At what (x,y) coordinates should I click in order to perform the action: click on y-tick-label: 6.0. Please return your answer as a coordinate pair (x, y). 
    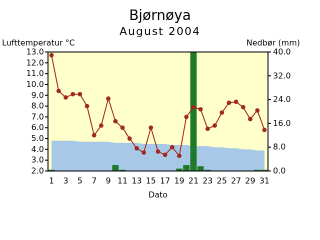
    Looking at the image, I should click on (37, 127).